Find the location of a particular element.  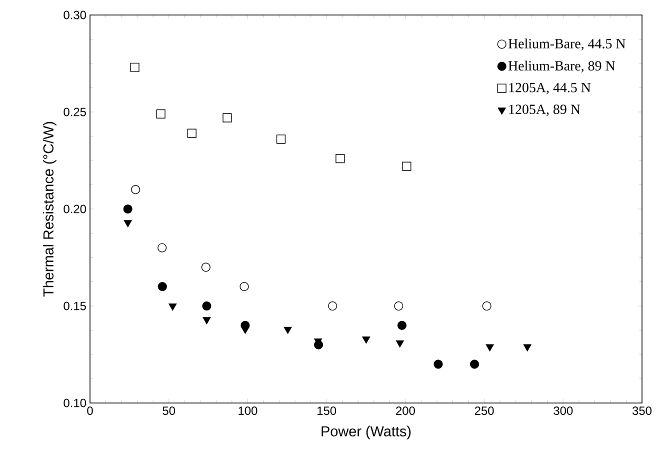

x-tick-label: 50 is located at coordinates (169, 410).